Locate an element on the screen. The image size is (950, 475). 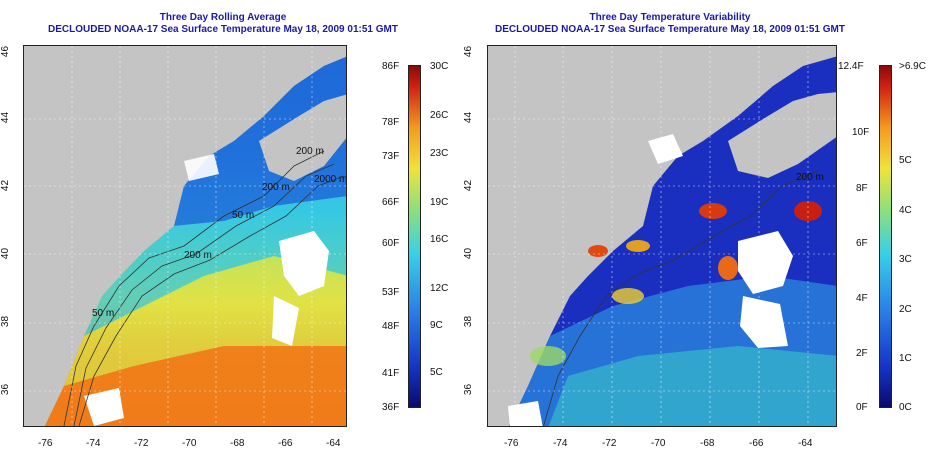
right-colorbar-f-label: 8F is located at coordinates (862, 188).